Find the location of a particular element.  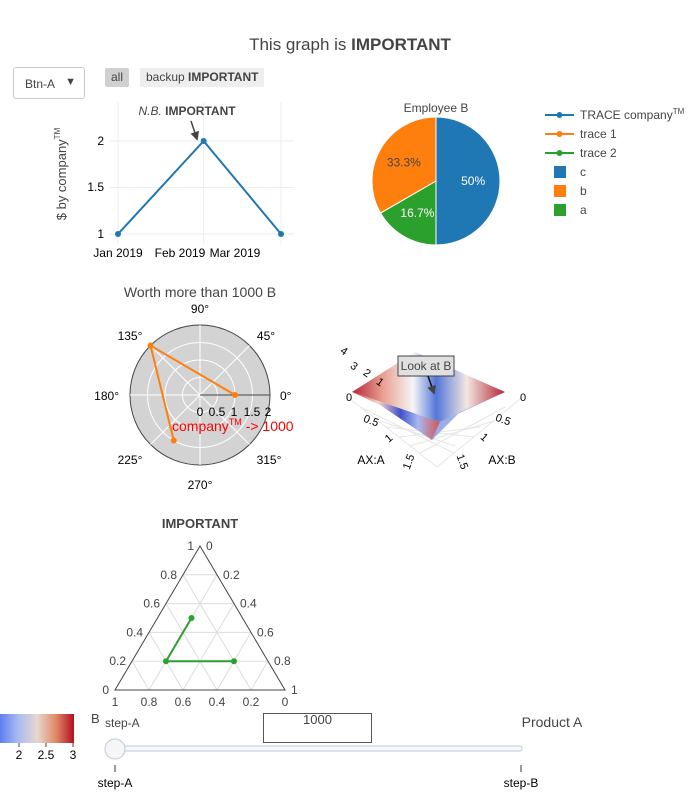

ternary-a-tick-4: 0.8 is located at coordinates (168, 575).